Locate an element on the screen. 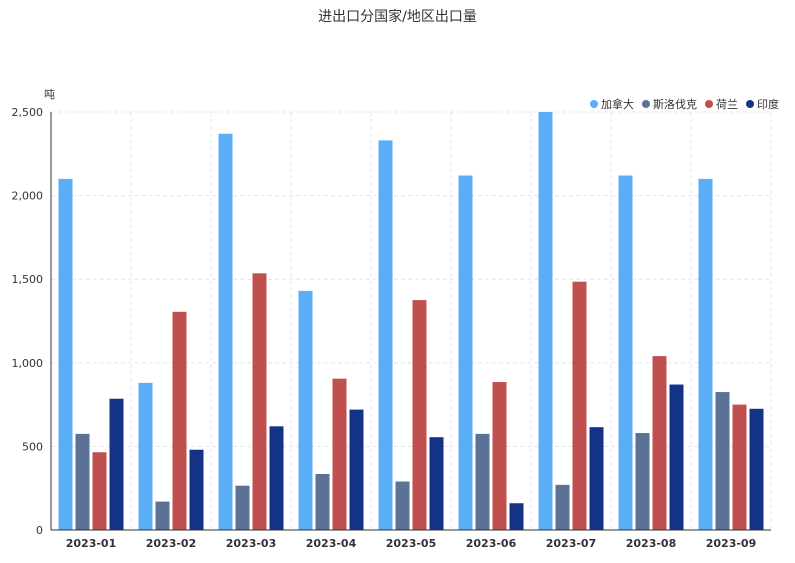 This screenshot has height=563, width=795. legend-item: 荷兰 is located at coordinates (721, 104).